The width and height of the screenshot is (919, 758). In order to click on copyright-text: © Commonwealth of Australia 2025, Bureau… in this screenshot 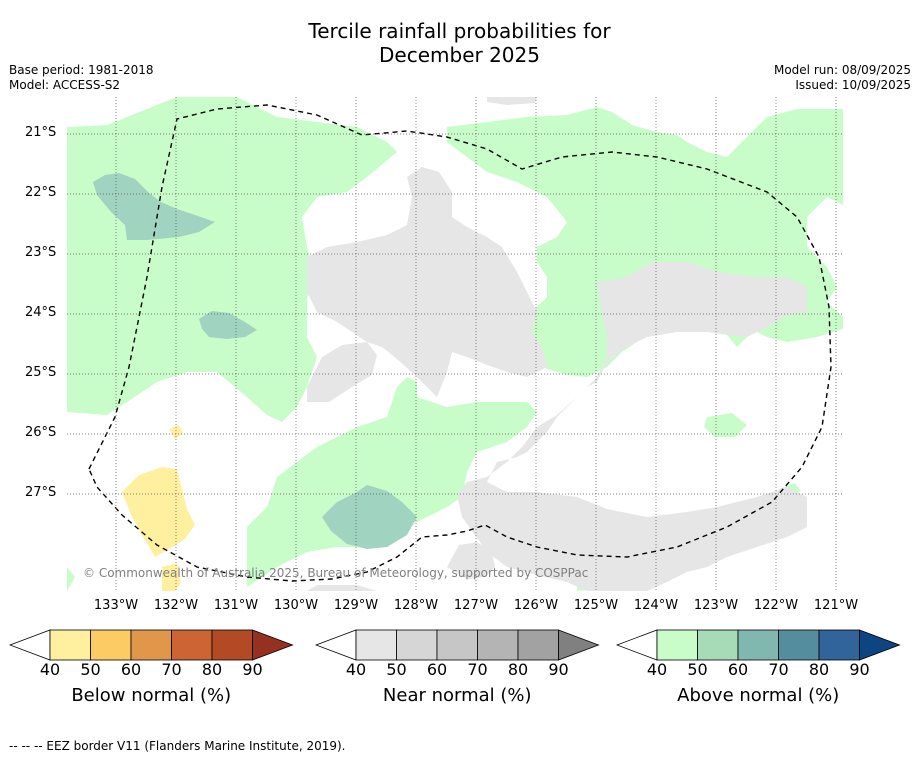, I will do `click(336, 573)`.